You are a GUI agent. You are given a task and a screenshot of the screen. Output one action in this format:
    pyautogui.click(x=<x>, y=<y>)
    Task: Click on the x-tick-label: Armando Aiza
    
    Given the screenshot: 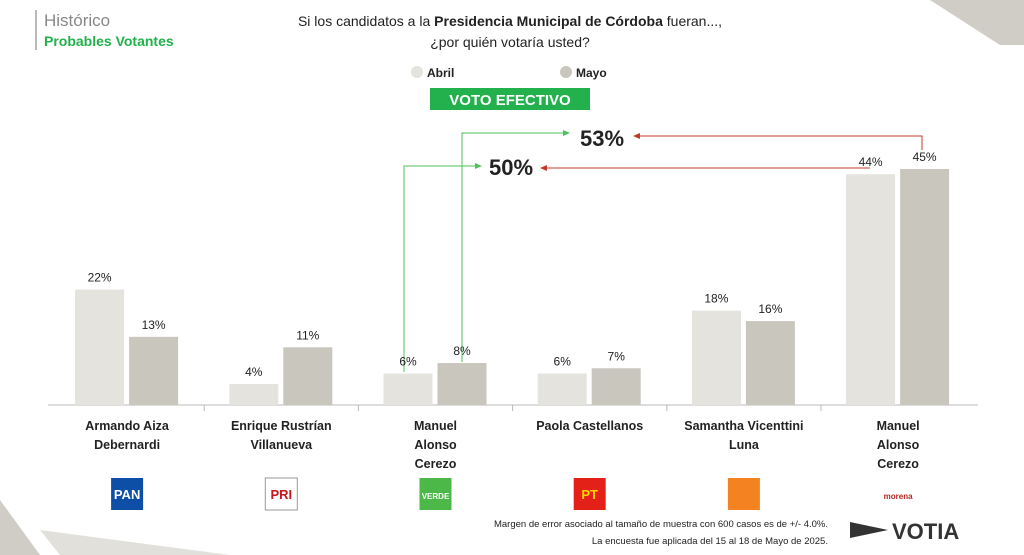 What is the action you would take?
    pyautogui.click(x=127, y=426)
    